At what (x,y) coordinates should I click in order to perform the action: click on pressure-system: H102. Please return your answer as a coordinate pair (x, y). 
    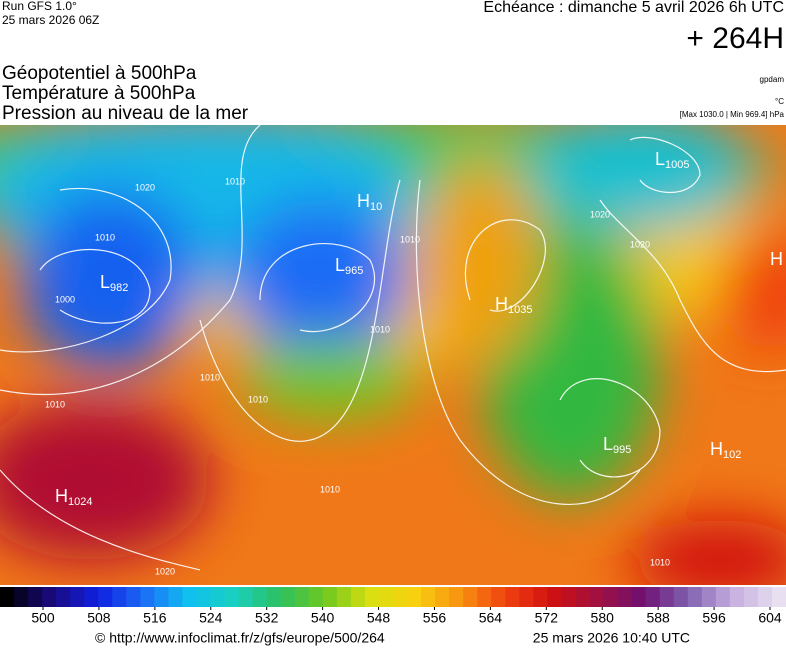
    Looking at the image, I should click on (725, 450).